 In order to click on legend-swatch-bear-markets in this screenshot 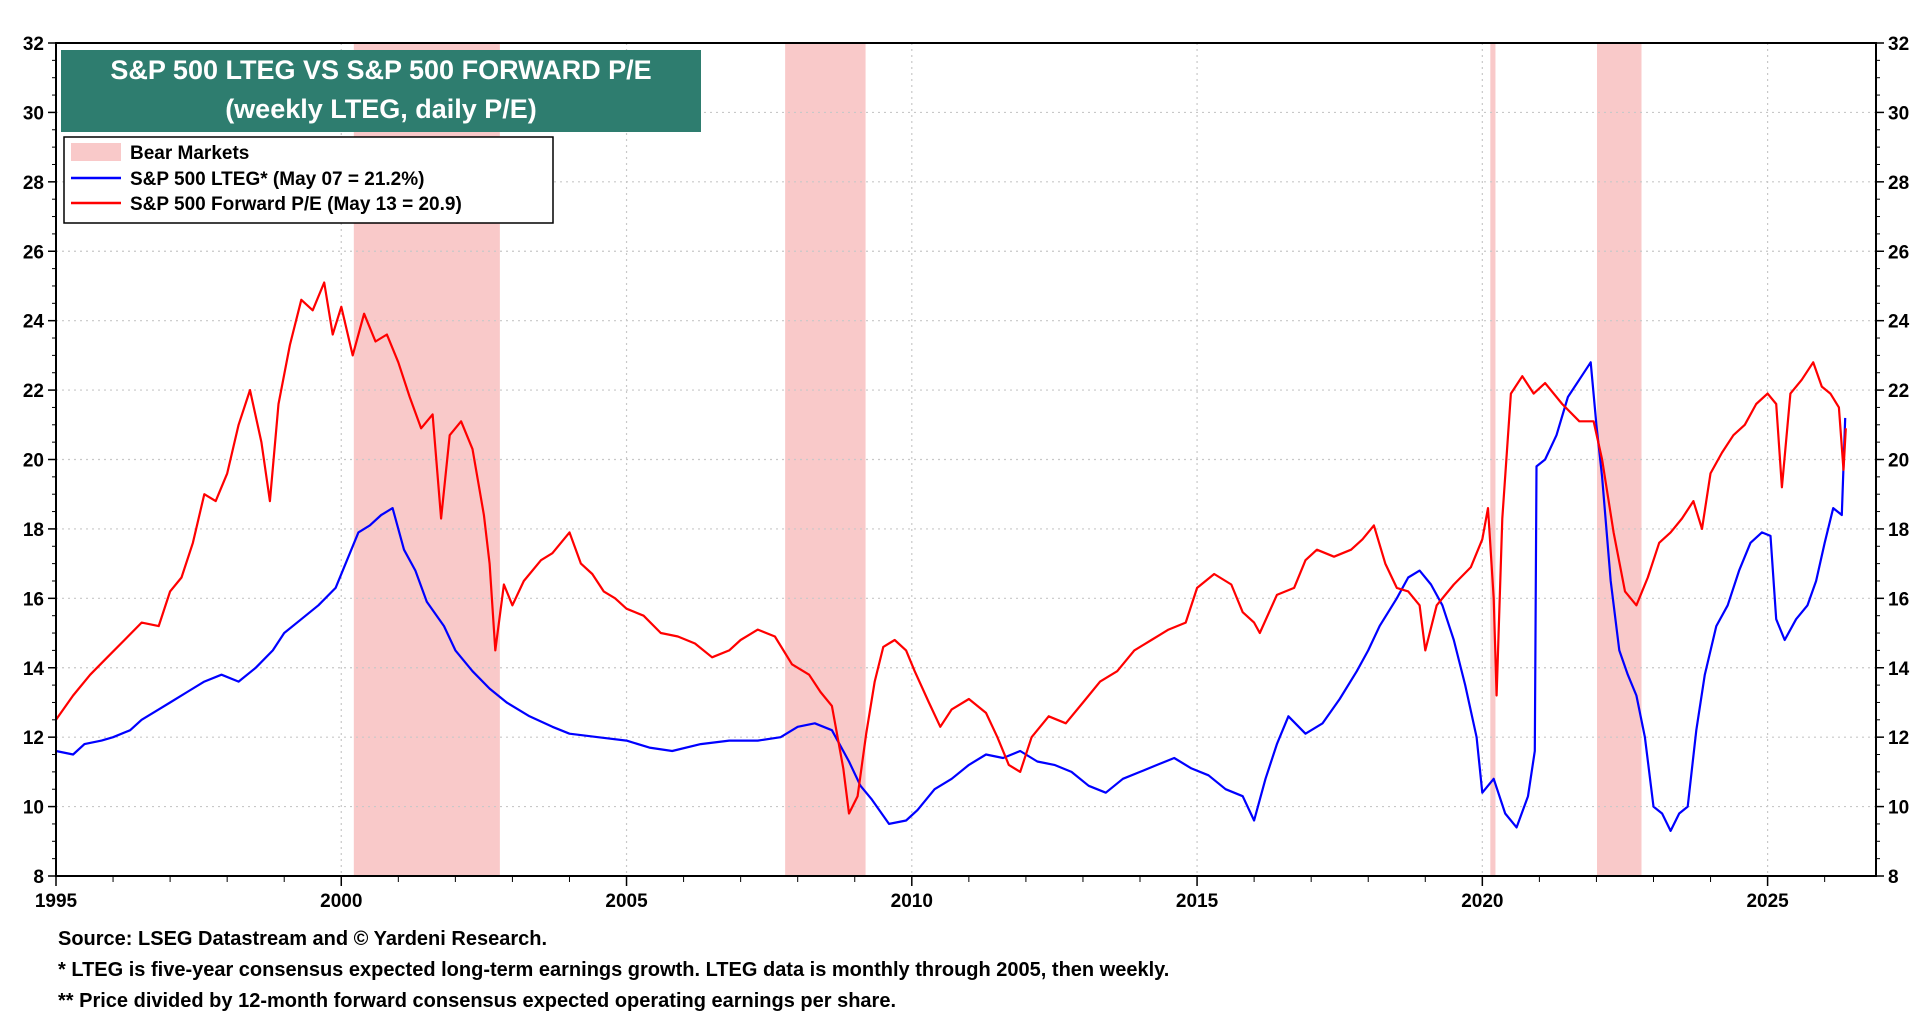, I will do `click(96, 152)`.